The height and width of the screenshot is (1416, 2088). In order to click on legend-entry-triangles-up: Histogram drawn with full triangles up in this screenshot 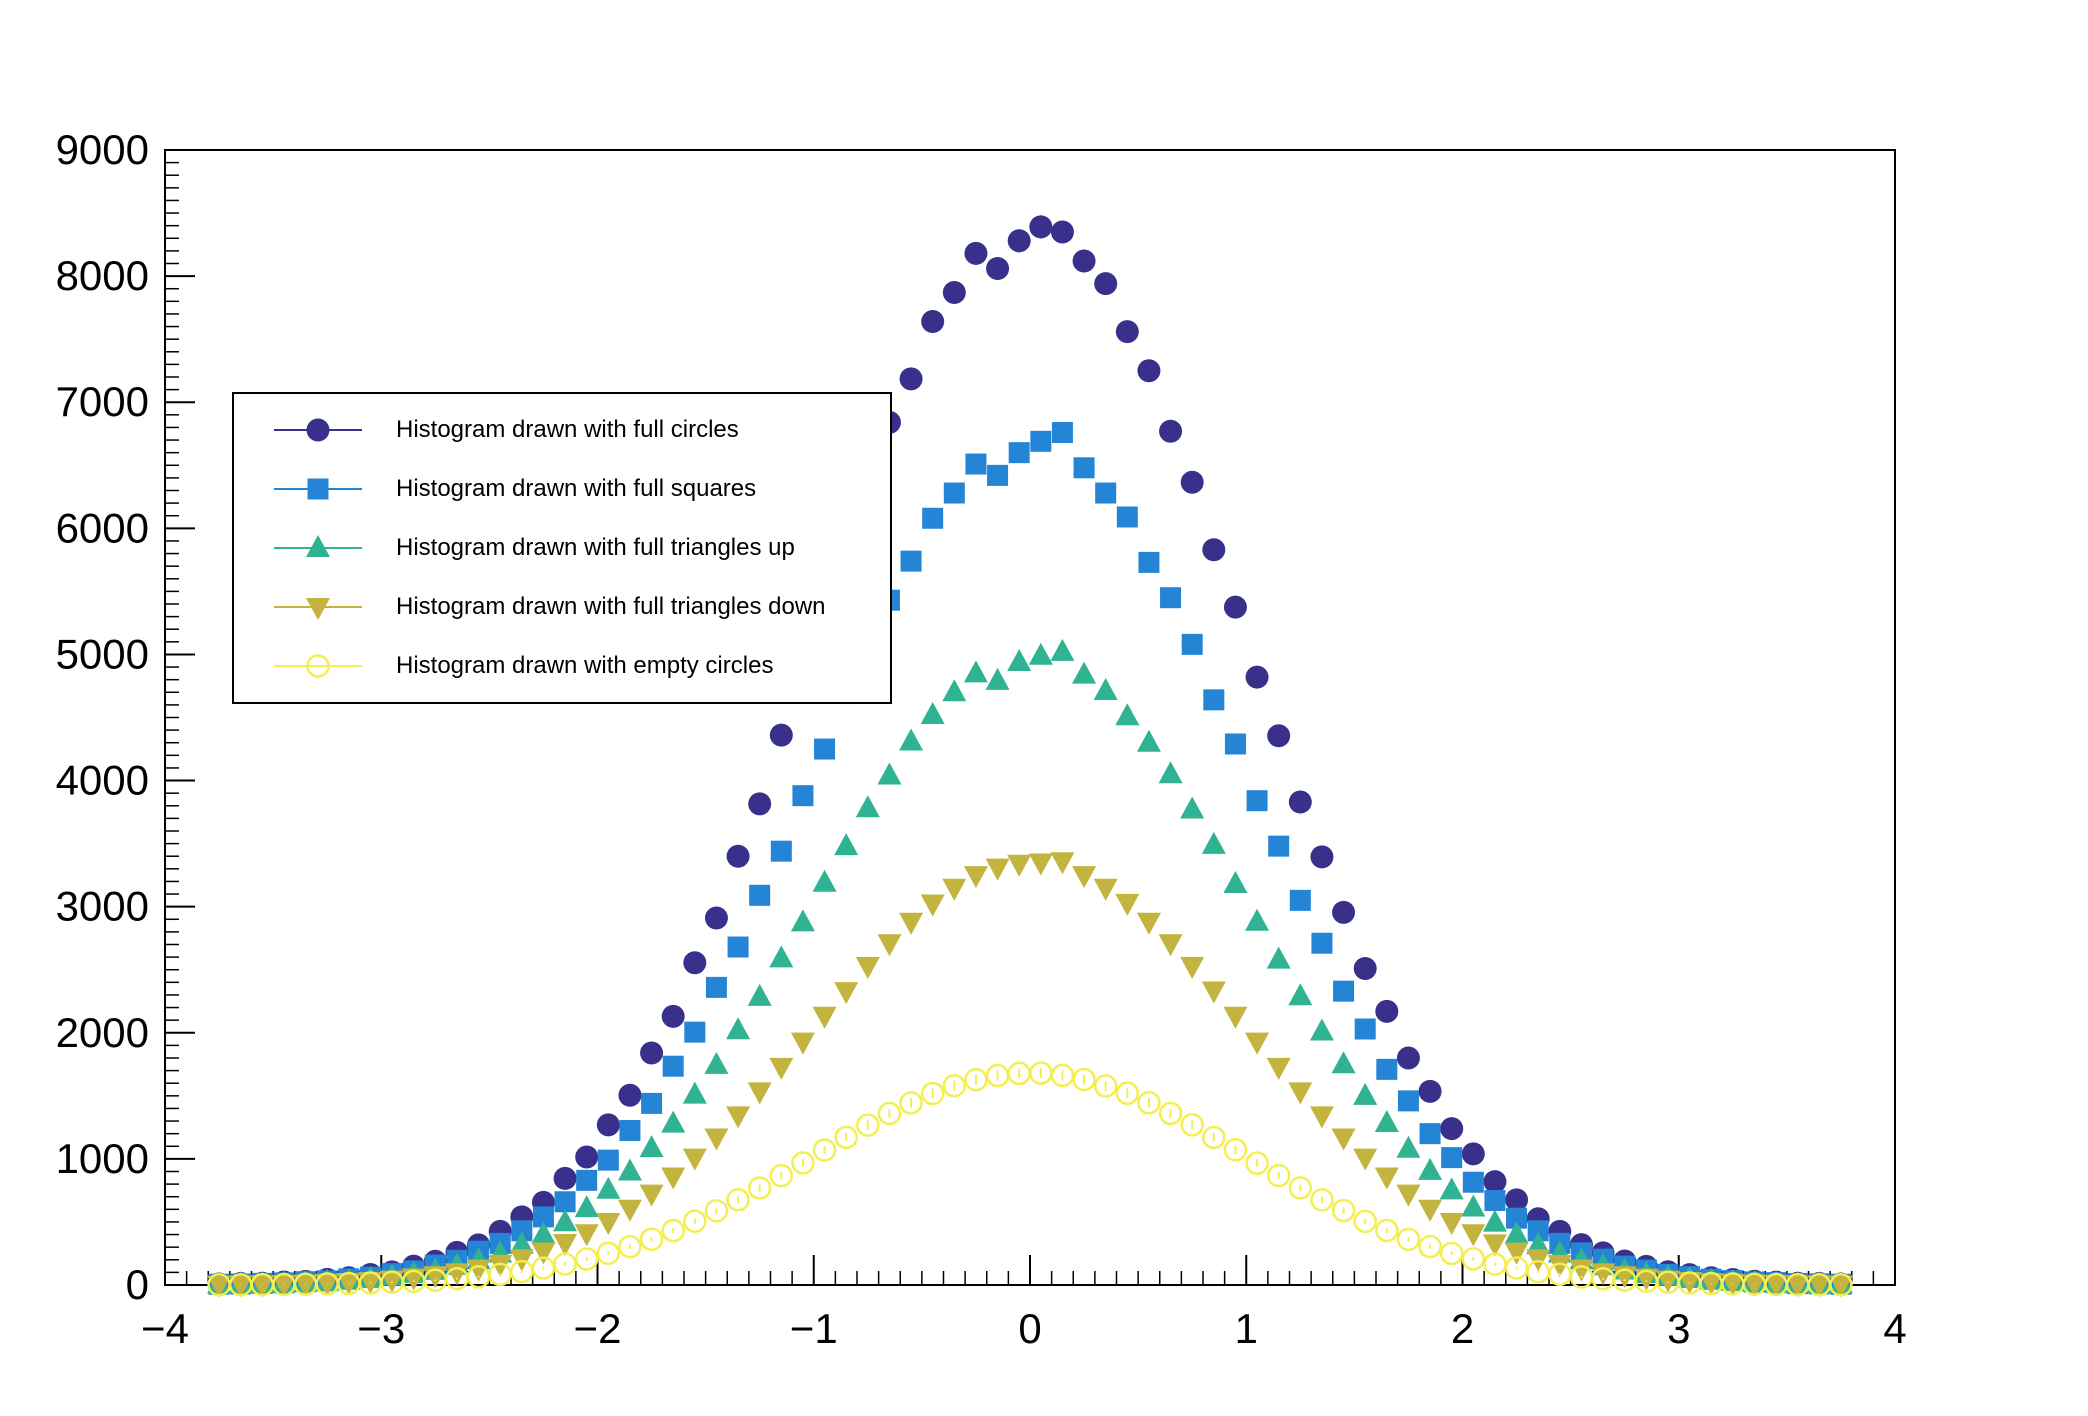, I will do `click(562, 548)`.